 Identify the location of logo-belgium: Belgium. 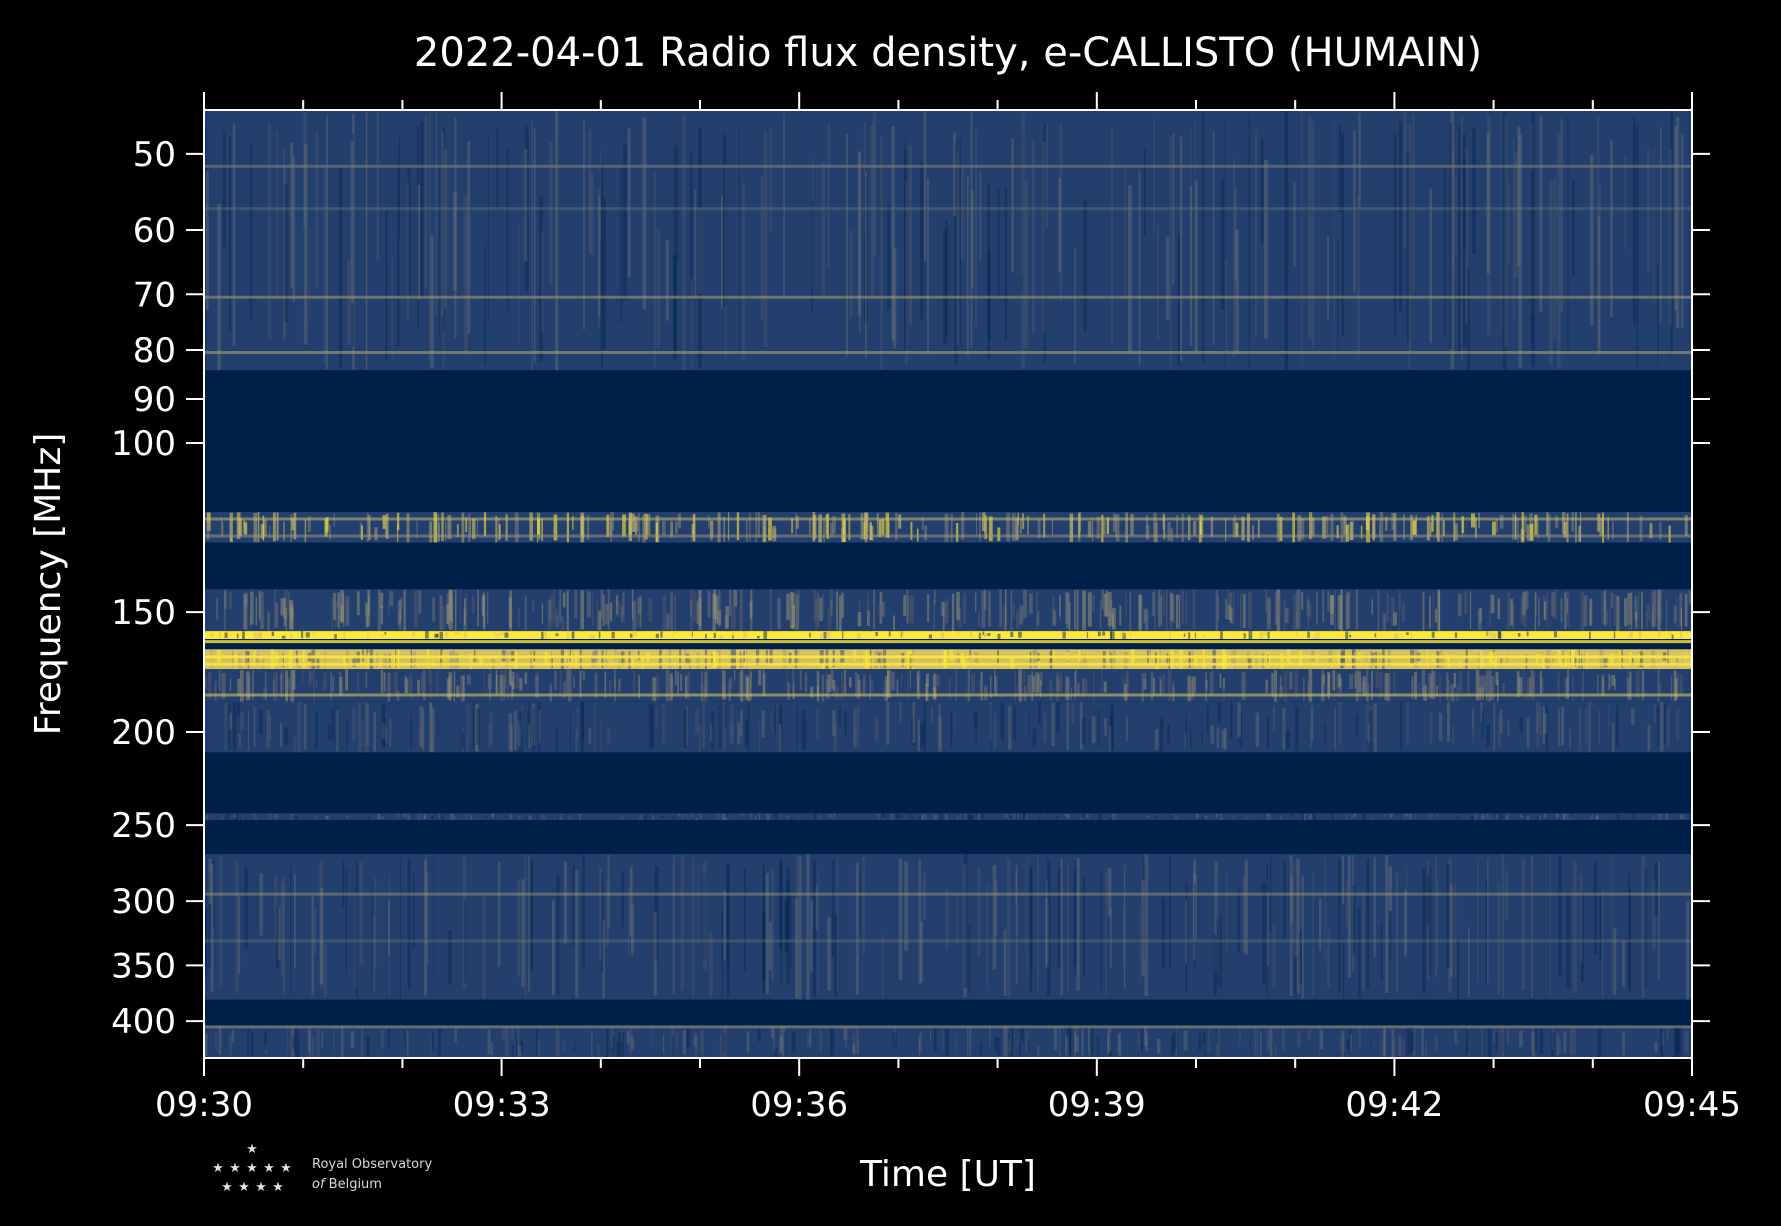
(353, 1184).